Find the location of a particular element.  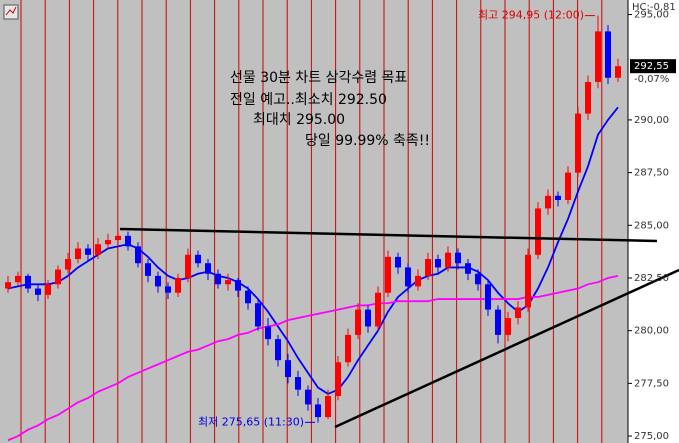

current-price-label: 292,55 is located at coordinates (651, 66).